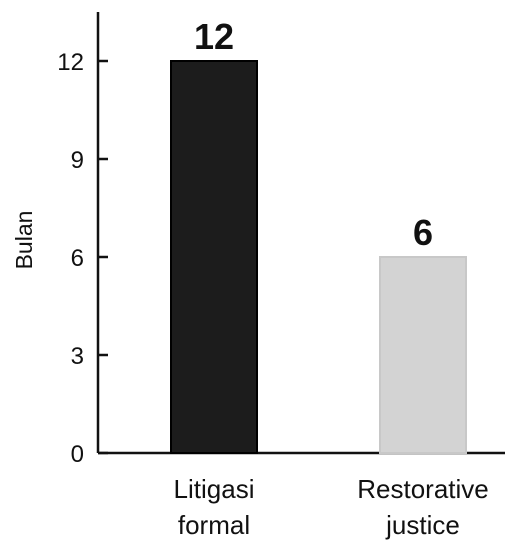 This screenshot has height=542, width=530. What do you see at coordinates (24, 240) in the screenshot?
I see `y-axis-title: Bulan` at bounding box center [24, 240].